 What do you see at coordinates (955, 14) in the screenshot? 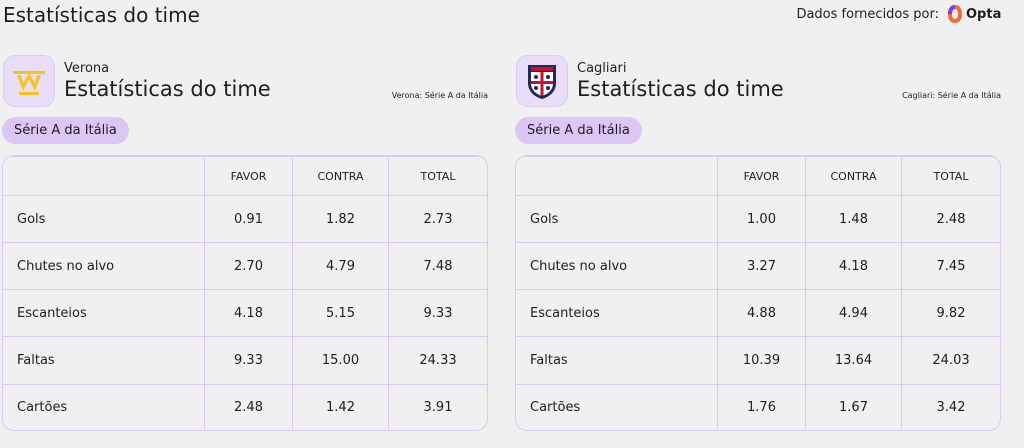
I see `opta-icon` at bounding box center [955, 14].